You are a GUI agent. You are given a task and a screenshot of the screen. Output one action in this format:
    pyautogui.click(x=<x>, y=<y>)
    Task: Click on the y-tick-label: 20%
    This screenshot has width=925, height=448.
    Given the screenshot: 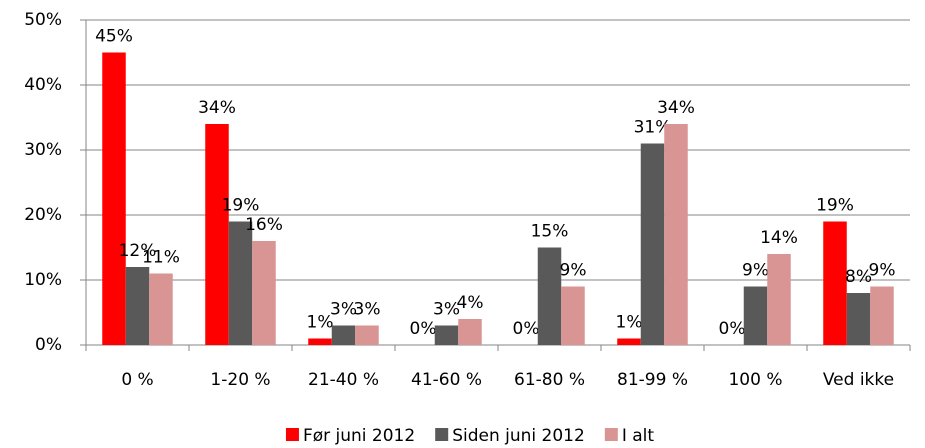 What is the action you would take?
    pyautogui.click(x=43, y=215)
    